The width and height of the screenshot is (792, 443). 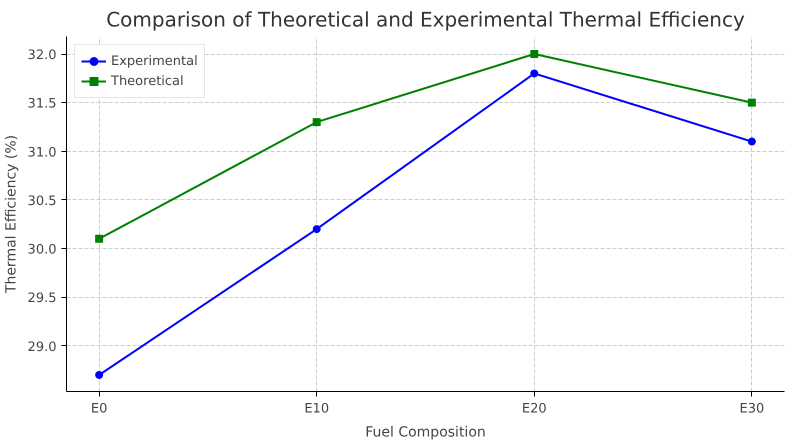 I want to click on y-tick-label: 30.0, so click(x=42, y=250).